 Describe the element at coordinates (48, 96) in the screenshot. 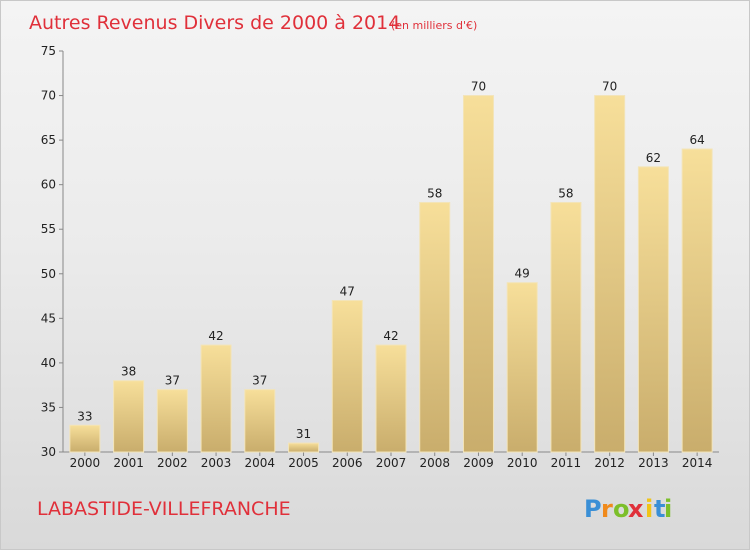

I see `y-tick-label: 70` at that location.